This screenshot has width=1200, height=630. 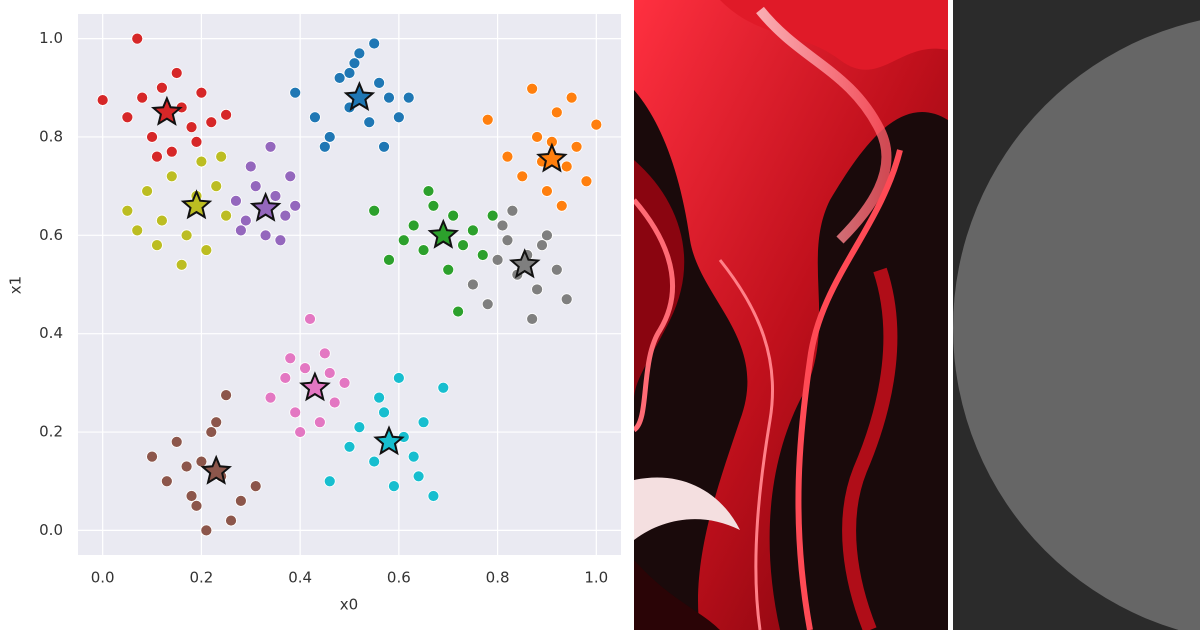 I want to click on y-tick-label: 0.2, so click(x=51, y=432).